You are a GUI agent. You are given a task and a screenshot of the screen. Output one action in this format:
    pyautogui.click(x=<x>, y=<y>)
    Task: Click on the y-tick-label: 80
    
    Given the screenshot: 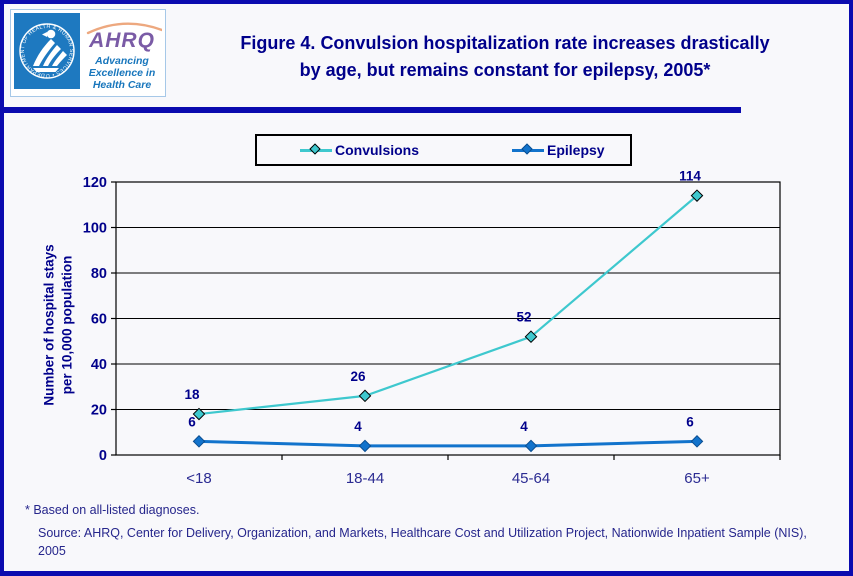 What is the action you would take?
    pyautogui.click(x=99, y=274)
    